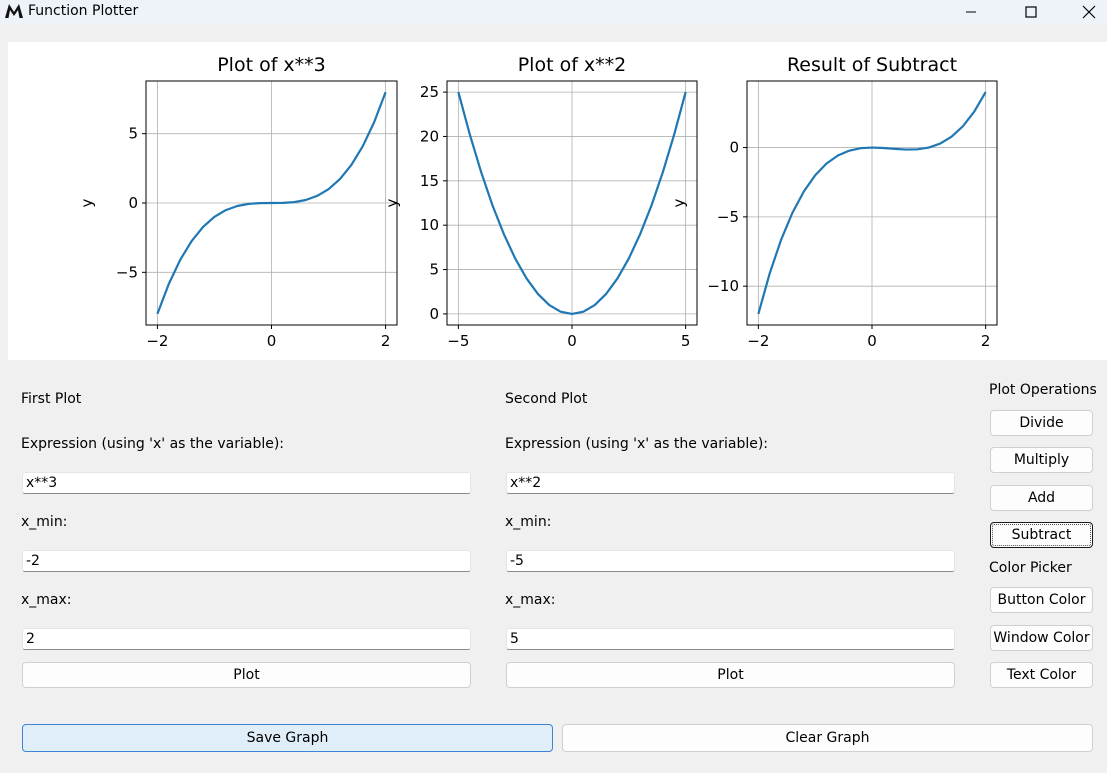  Describe the element at coordinates (553, 12) in the screenshot. I see `title-bar: Function Plotter` at that location.